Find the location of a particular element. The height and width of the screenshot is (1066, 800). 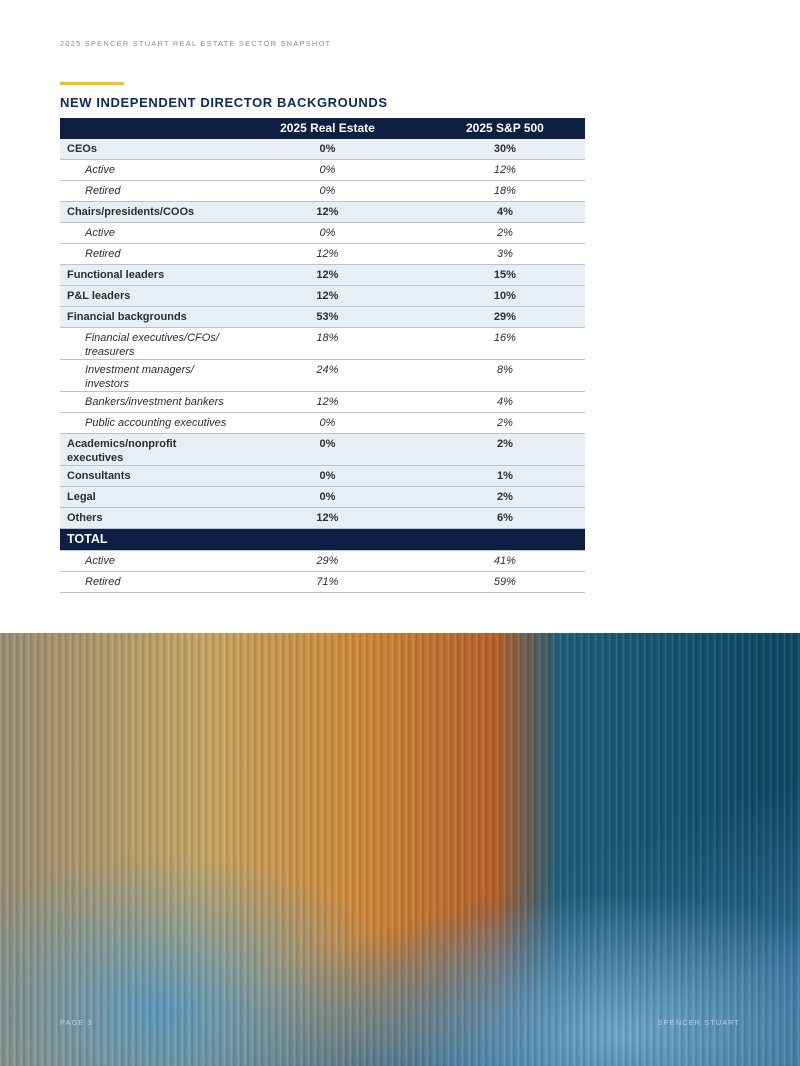

header-cell: 2025 S&P 500 is located at coordinates (504, 128).